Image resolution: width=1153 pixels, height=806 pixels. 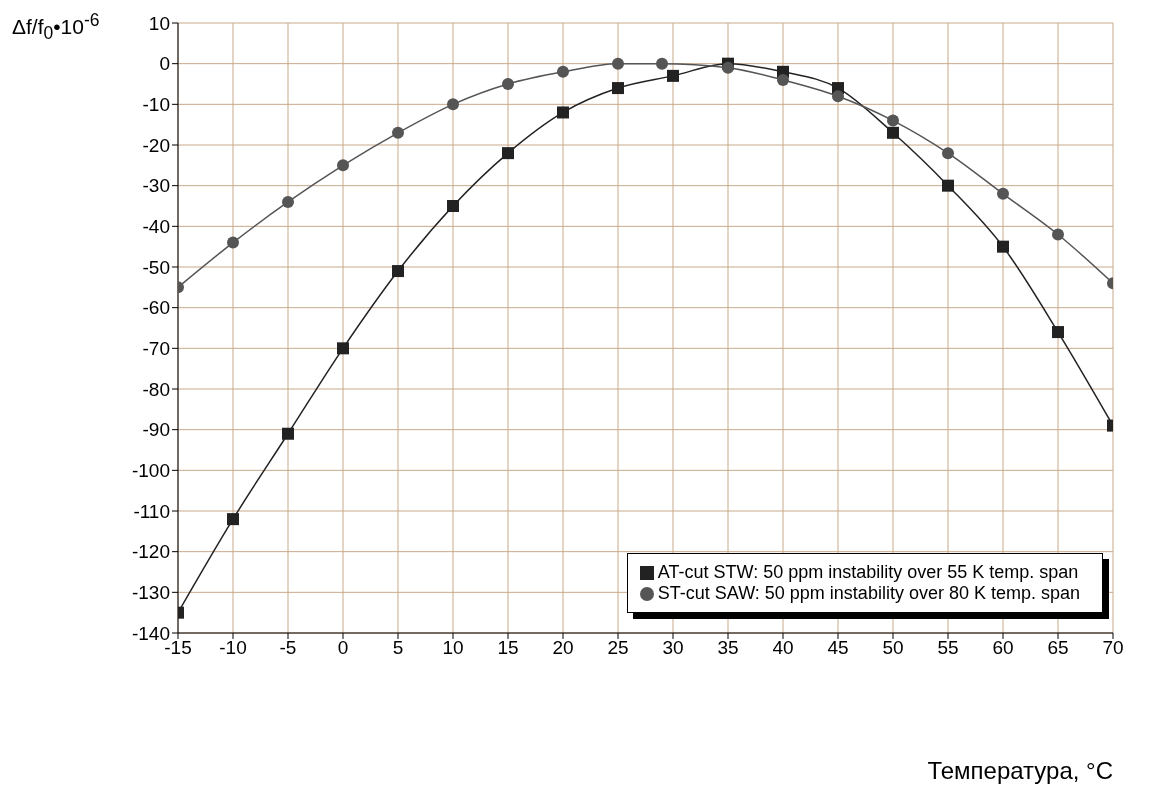 What do you see at coordinates (150, 552) in the screenshot?
I see `y-tick-label: -120` at bounding box center [150, 552].